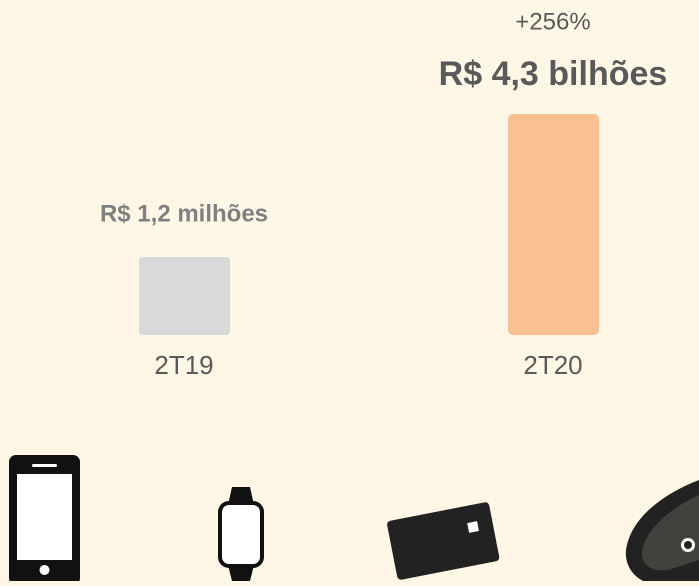 This screenshot has height=586, width=699. I want to click on card-icon, so click(443, 541).